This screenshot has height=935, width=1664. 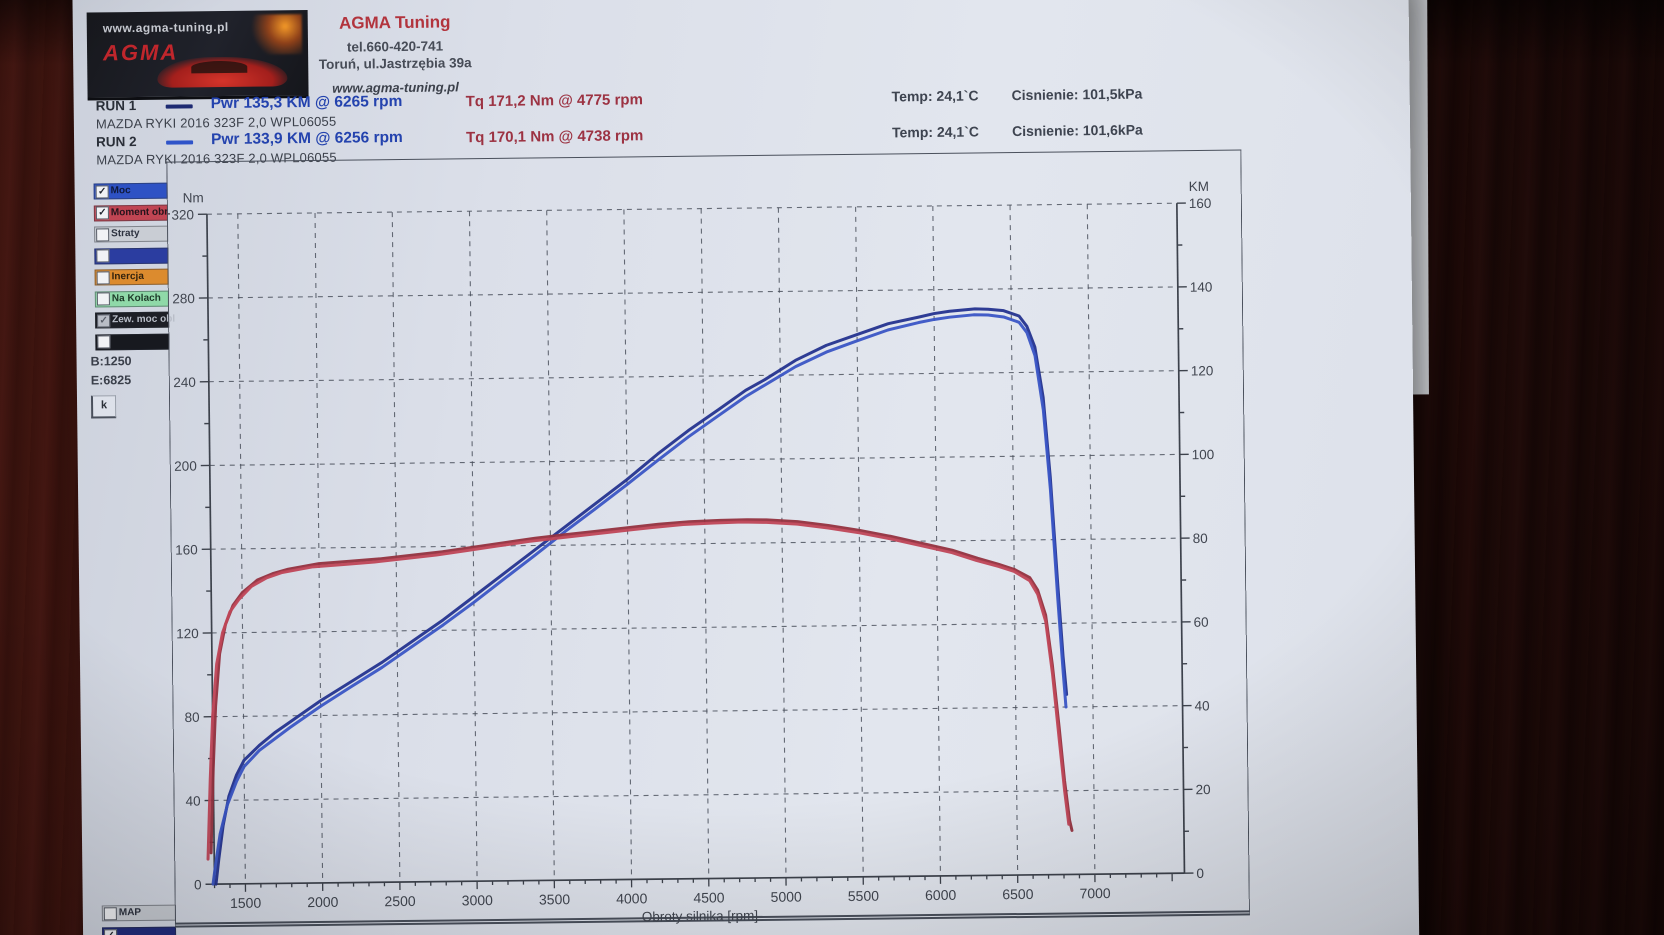 I want to click on legend-label: Na Kolach, so click(x=136, y=298).